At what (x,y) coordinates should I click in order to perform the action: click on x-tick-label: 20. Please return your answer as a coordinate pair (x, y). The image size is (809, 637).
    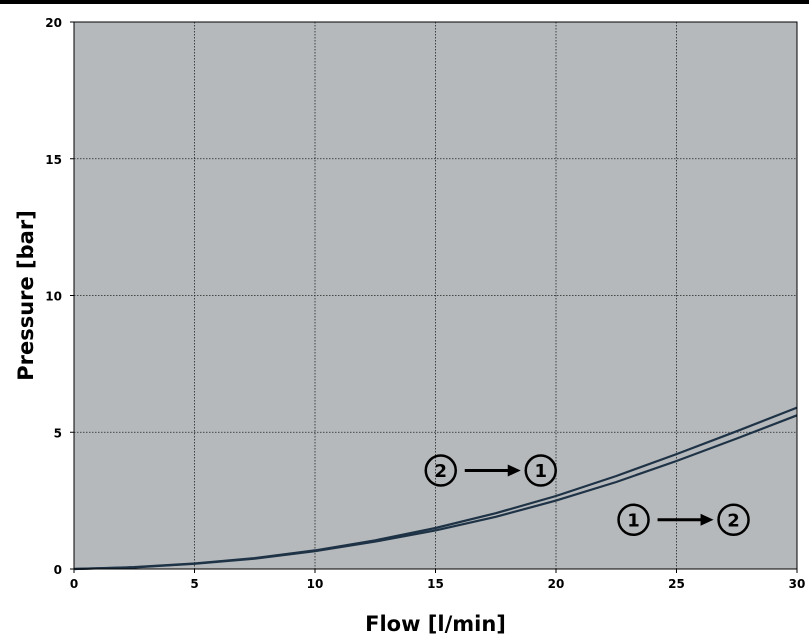
    Looking at the image, I should click on (556, 584).